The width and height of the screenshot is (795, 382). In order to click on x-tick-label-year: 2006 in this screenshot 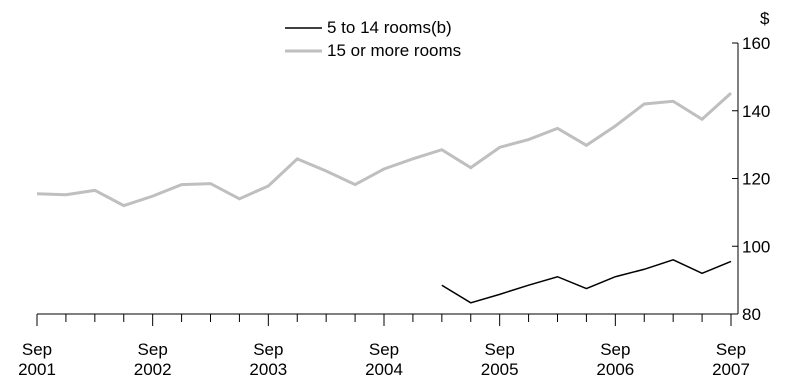, I will do `click(615, 369)`.